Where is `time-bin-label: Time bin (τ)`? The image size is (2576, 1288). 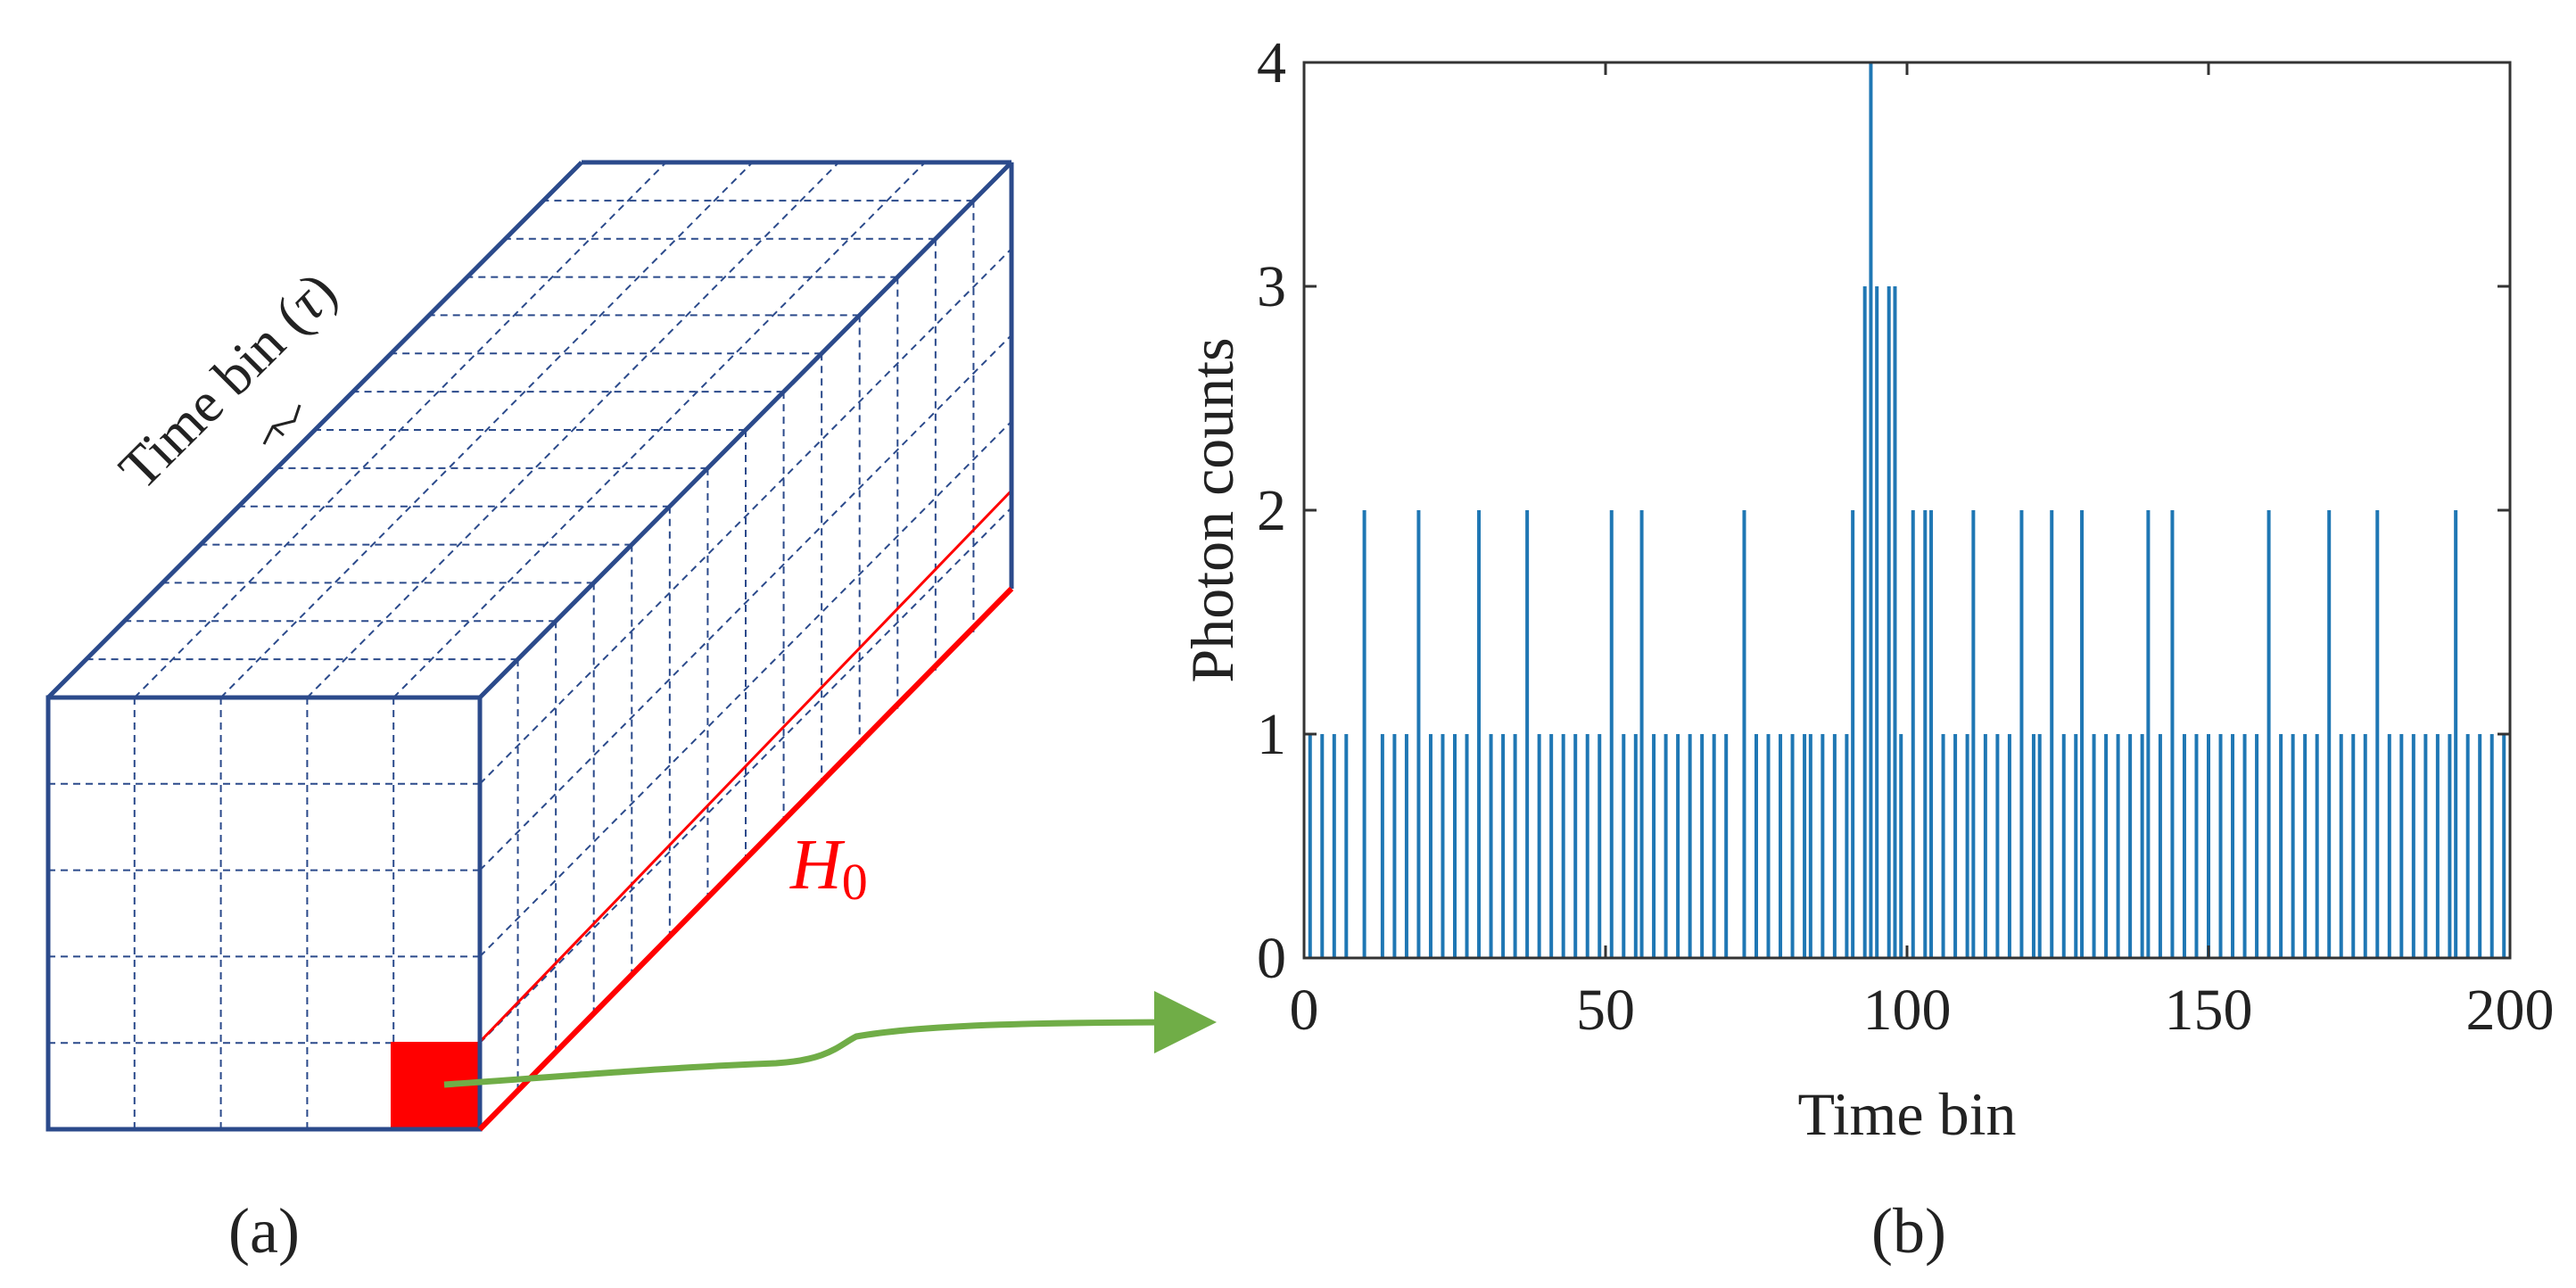
time-bin-label: Time bin (τ) is located at coordinates (228, 380).